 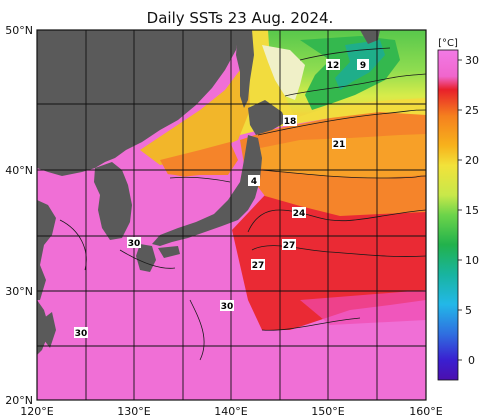 I want to click on lon-tick-label: 140°E, so click(x=230, y=411).